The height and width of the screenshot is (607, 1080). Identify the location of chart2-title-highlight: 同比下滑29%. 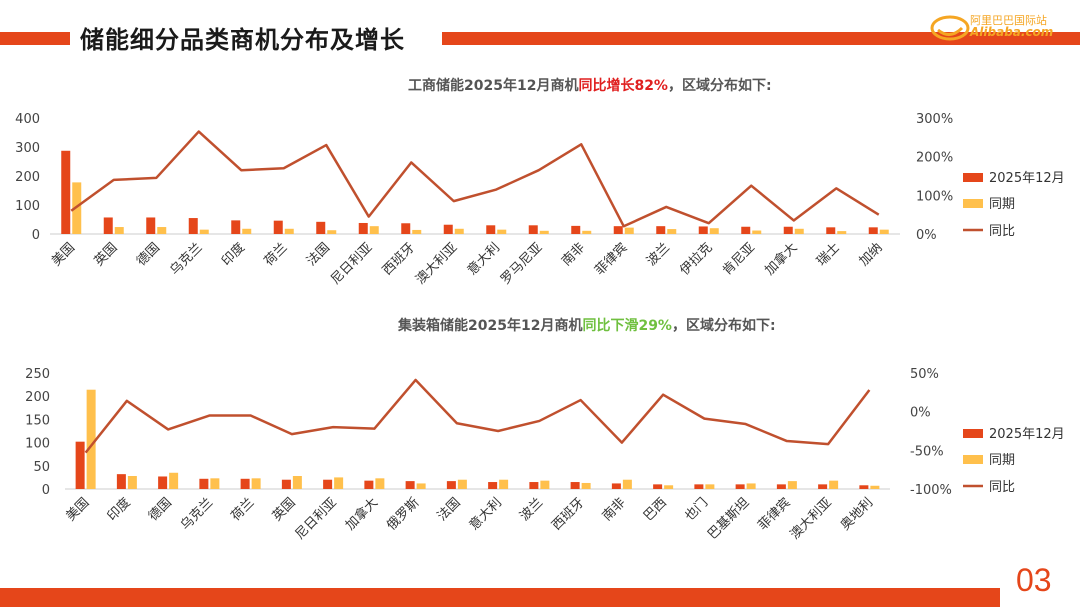
(627, 325).